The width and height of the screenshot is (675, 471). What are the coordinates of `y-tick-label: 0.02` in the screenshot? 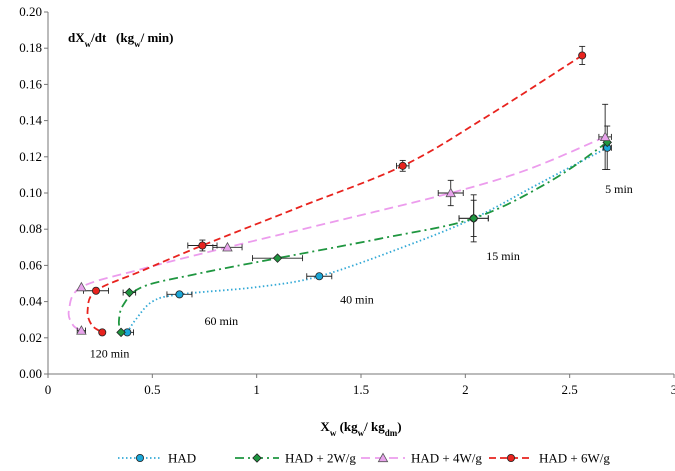 It's located at (30, 337).